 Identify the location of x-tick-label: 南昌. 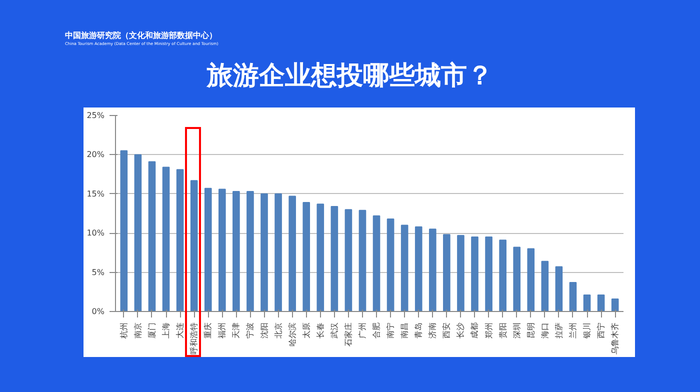
(405, 330).